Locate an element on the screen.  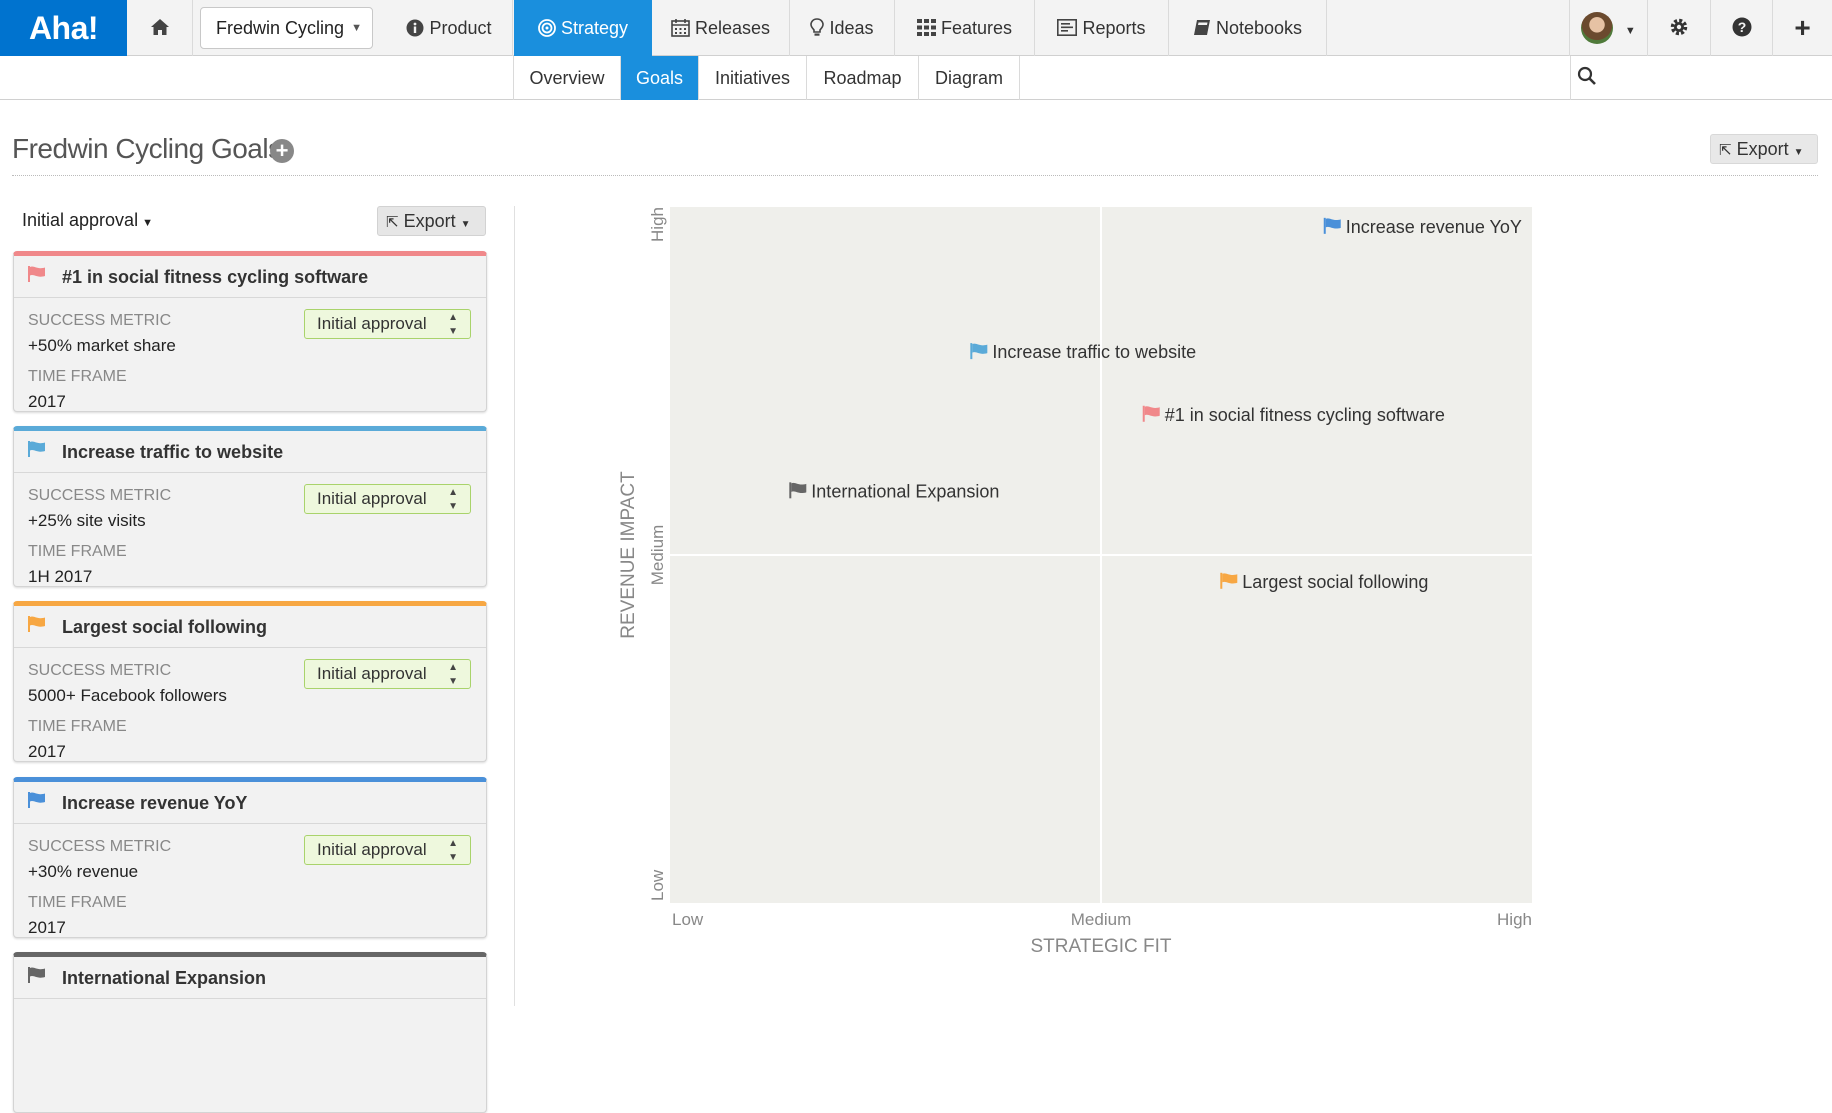
success-metric-value: +25% site visits is located at coordinates (87, 520).